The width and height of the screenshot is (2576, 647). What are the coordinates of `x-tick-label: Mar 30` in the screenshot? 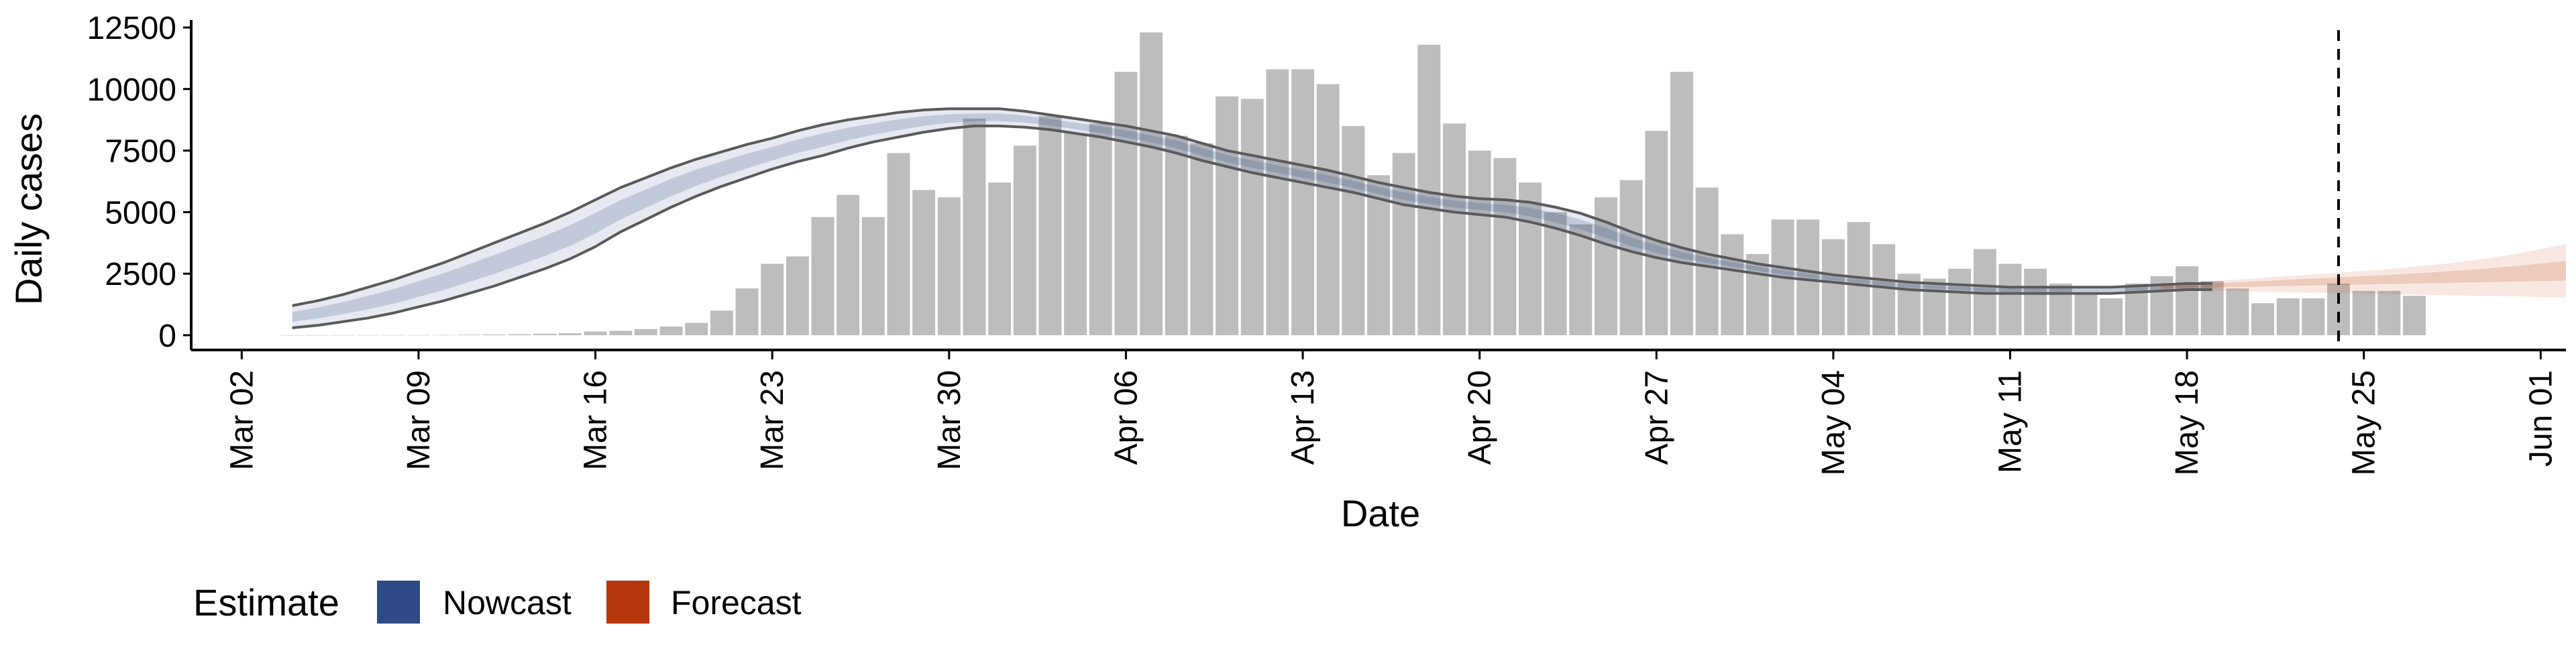 It's located at (949, 420).